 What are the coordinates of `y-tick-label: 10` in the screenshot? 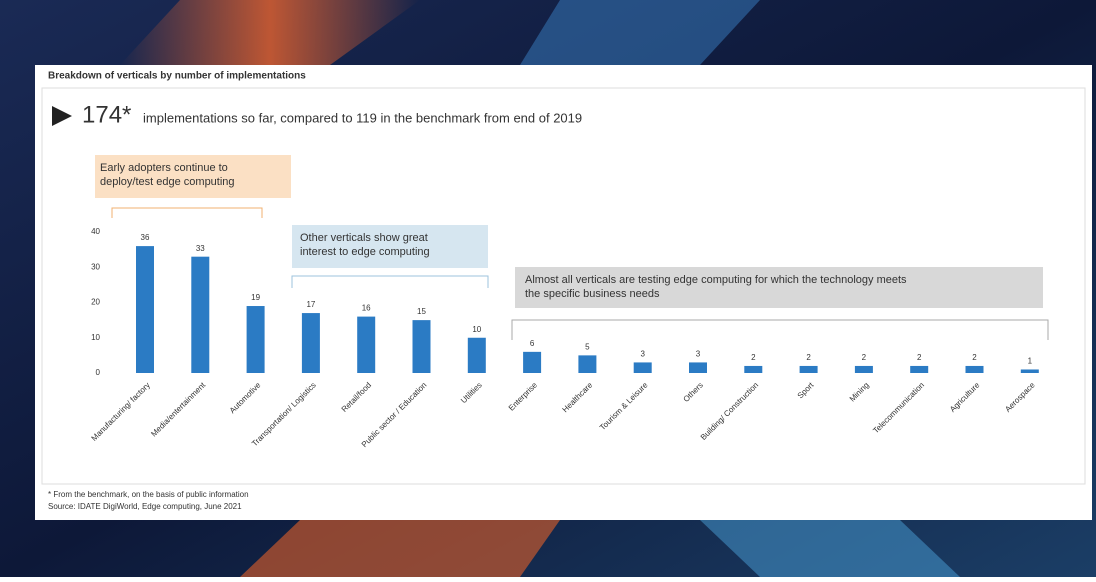 It's located at (95, 337).